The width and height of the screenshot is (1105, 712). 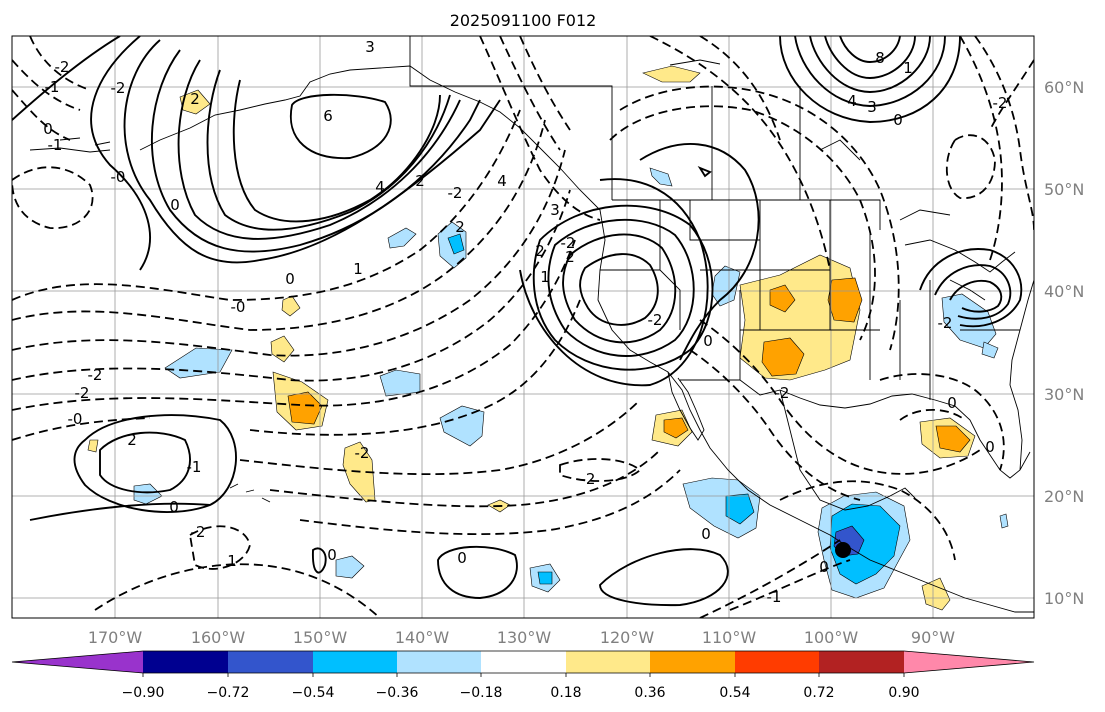 What do you see at coordinates (555, 210) in the screenshot?
I see `contour-label: 3` at bounding box center [555, 210].